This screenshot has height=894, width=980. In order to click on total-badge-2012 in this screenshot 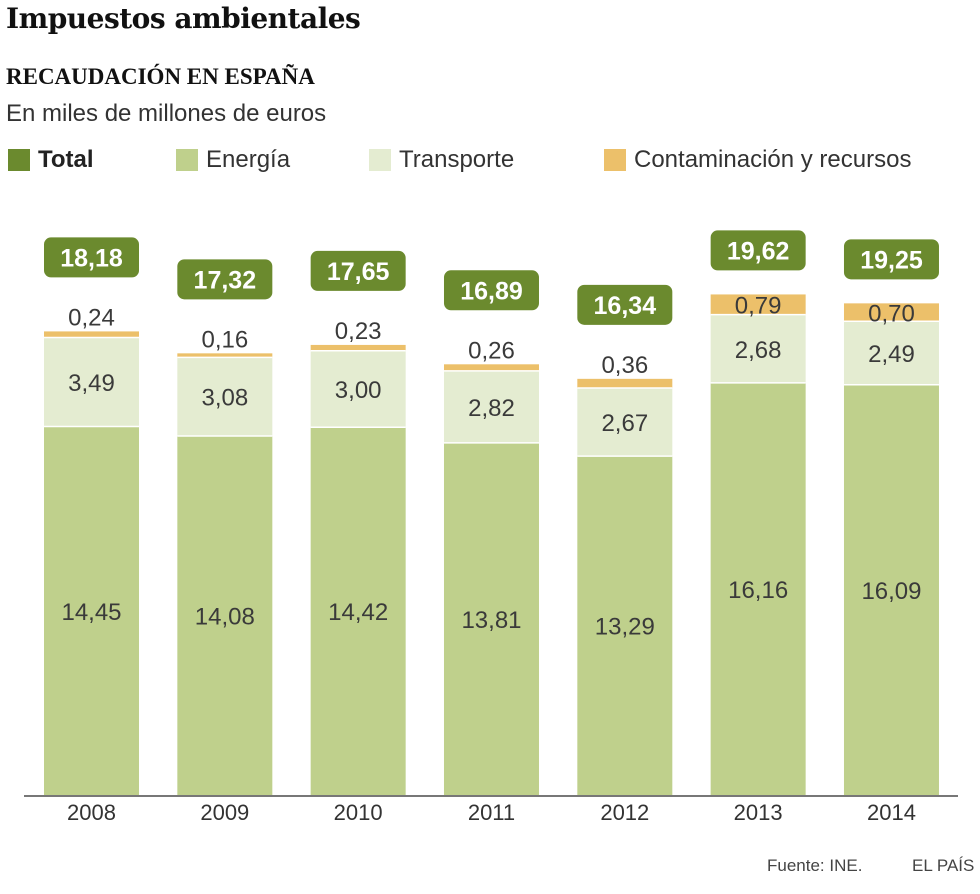, I will do `click(625, 304)`.